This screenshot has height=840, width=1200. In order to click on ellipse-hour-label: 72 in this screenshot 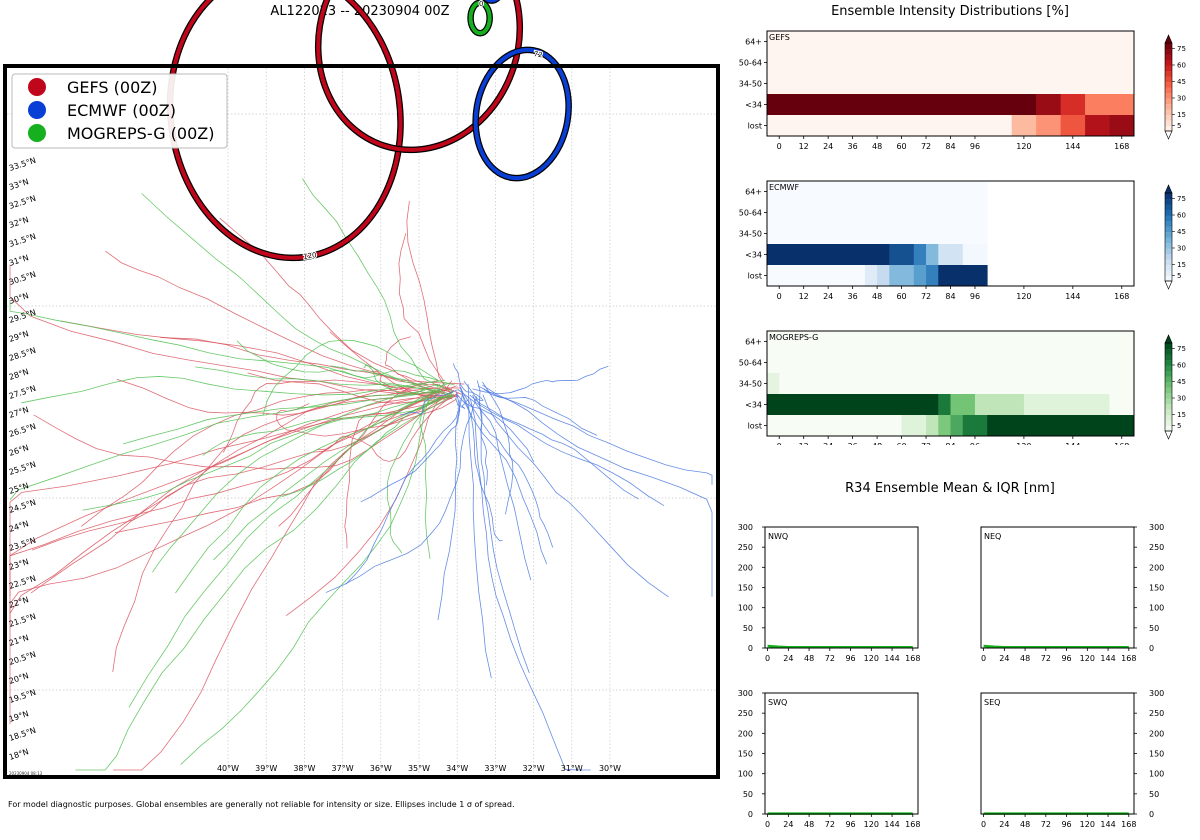, I will do `click(538, 54)`.